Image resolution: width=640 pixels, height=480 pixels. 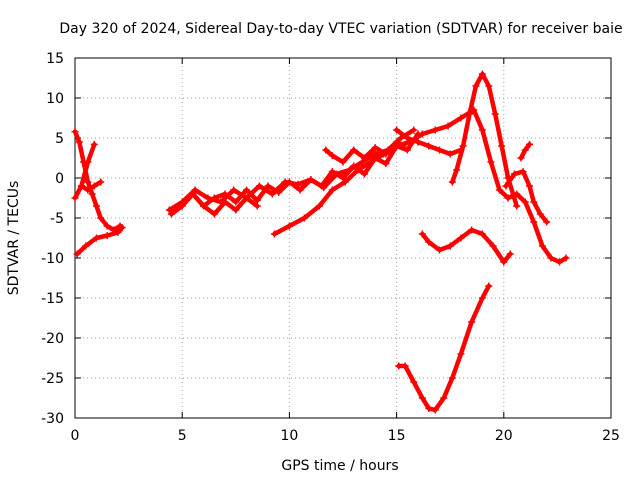 I want to click on y-tick-label: -5, so click(x=57, y=219).